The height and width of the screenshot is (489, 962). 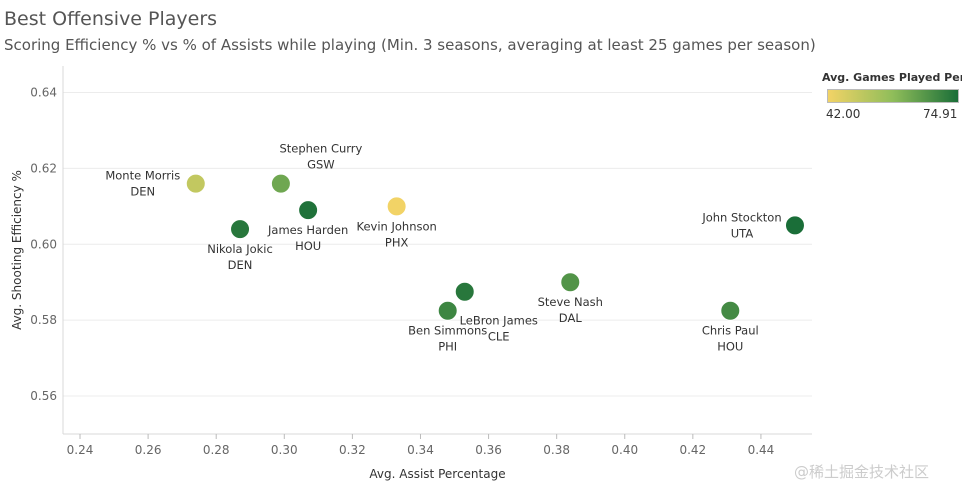 I want to click on point-label-name: Monte Morris, so click(x=142, y=176).